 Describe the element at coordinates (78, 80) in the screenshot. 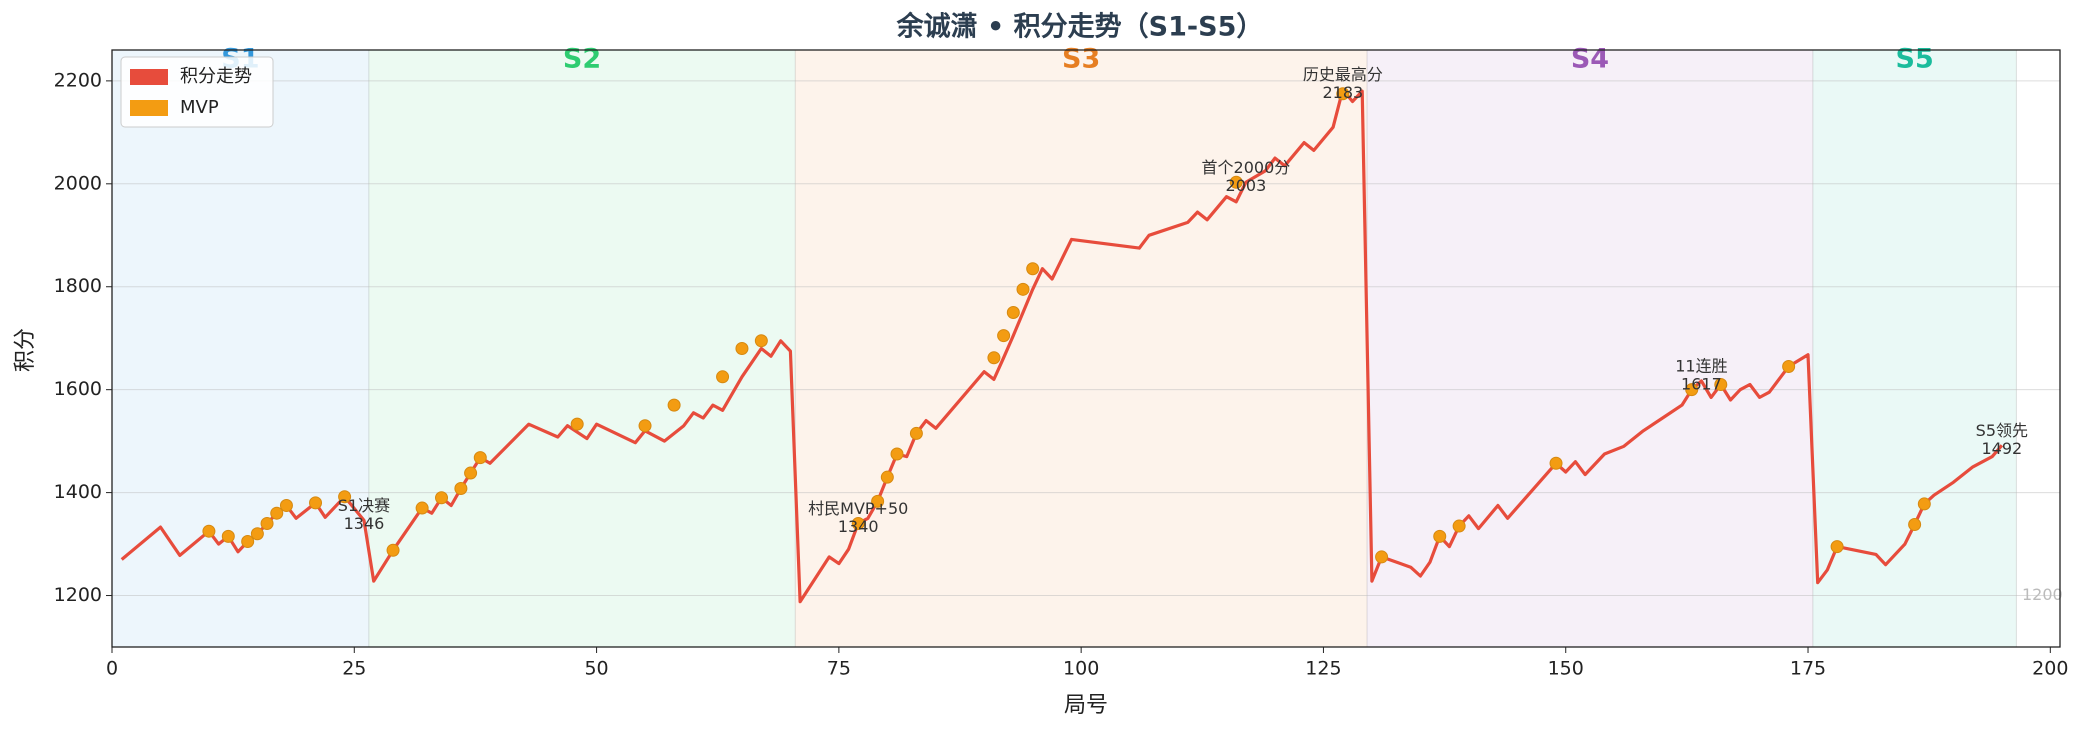

I see `y-tick-label: 2200` at that location.